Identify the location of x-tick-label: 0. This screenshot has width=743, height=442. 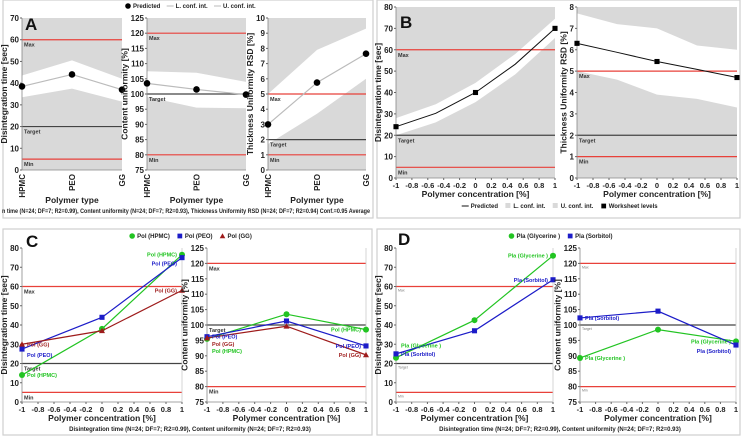
(658, 409).